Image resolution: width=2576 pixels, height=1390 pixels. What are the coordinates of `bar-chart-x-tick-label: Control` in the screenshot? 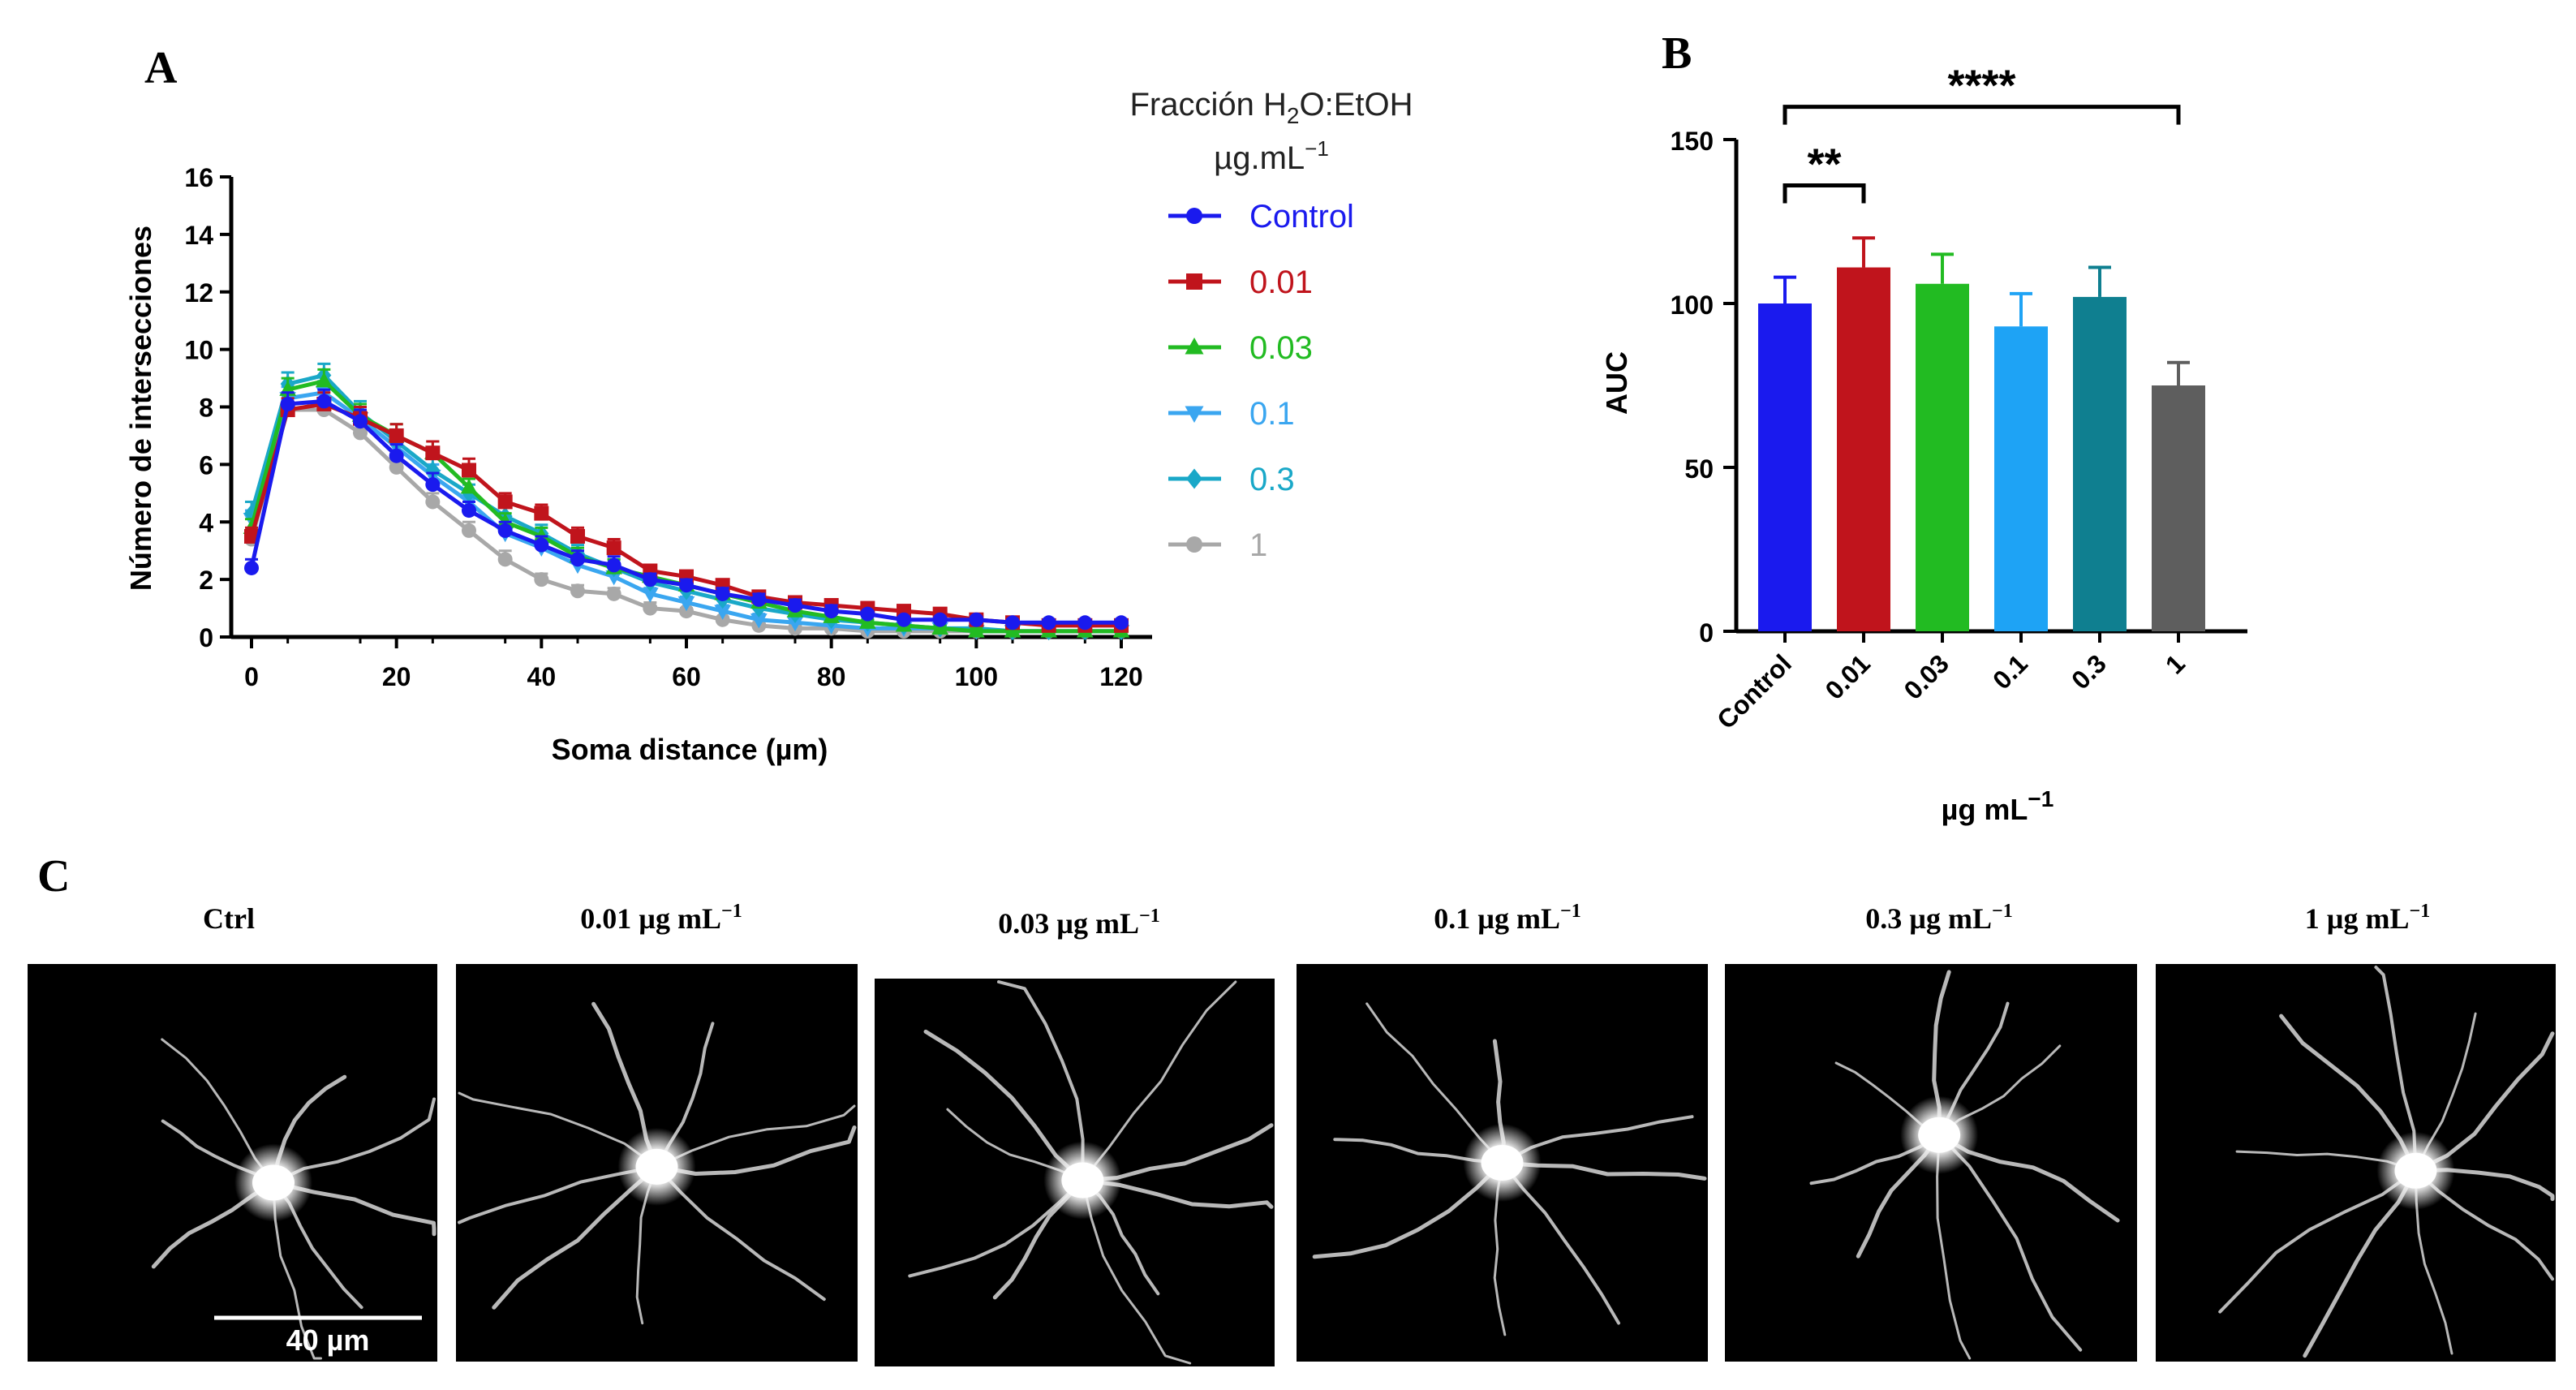 It's located at (1754, 691).